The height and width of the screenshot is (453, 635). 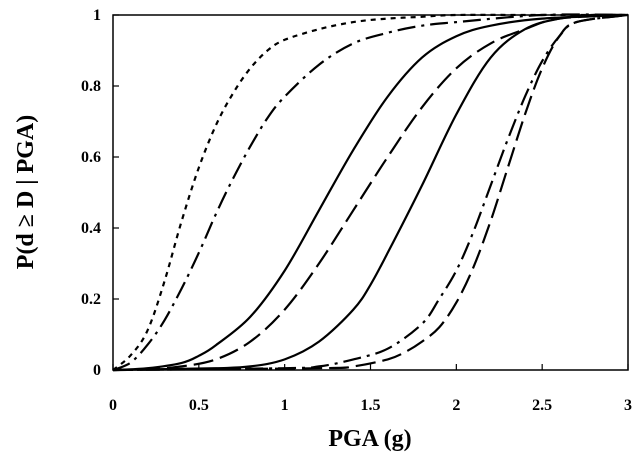 I want to click on x-tick-label: 1.5, so click(x=371, y=405).